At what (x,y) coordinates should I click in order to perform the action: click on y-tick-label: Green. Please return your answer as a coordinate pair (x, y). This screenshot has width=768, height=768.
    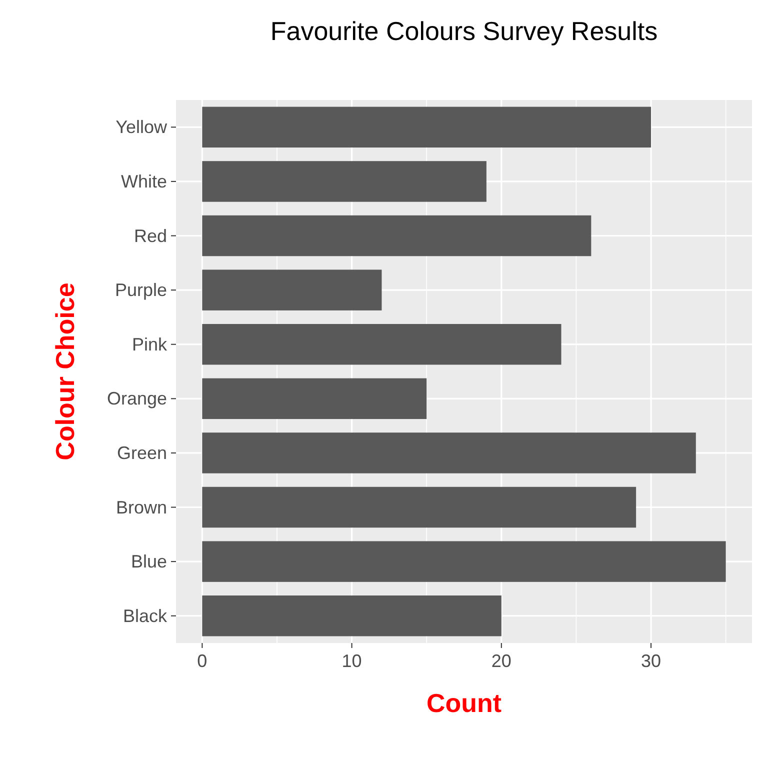
    Looking at the image, I should click on (141, 452).